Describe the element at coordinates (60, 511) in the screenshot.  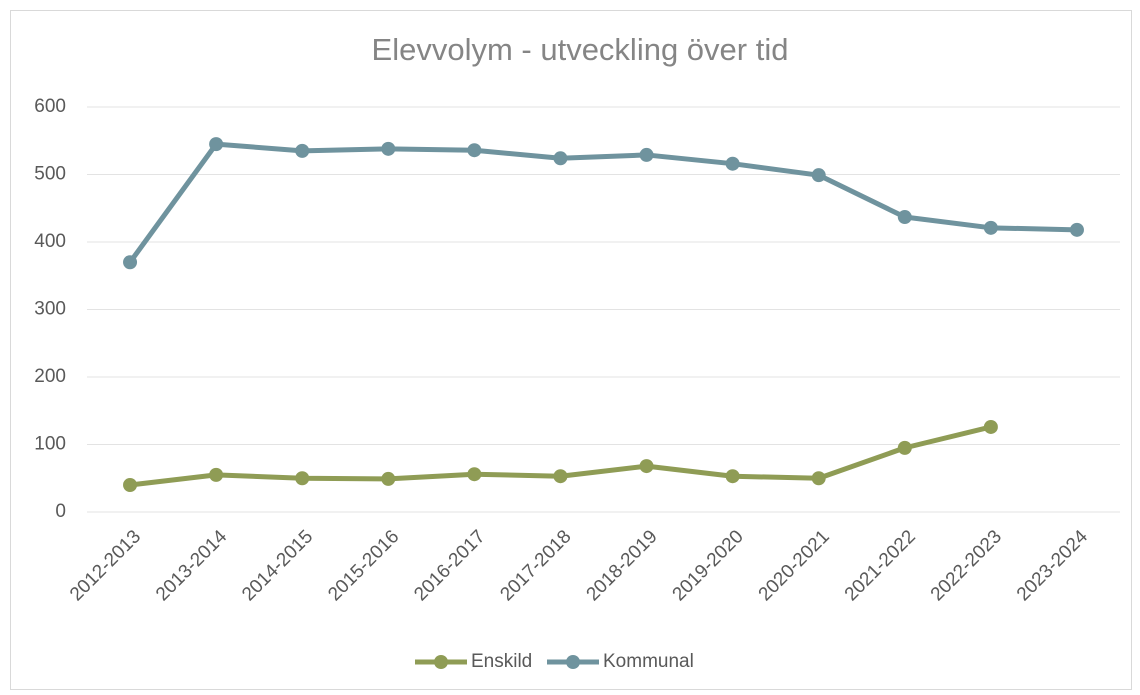
I see `y-tick-label: 0` at that location.